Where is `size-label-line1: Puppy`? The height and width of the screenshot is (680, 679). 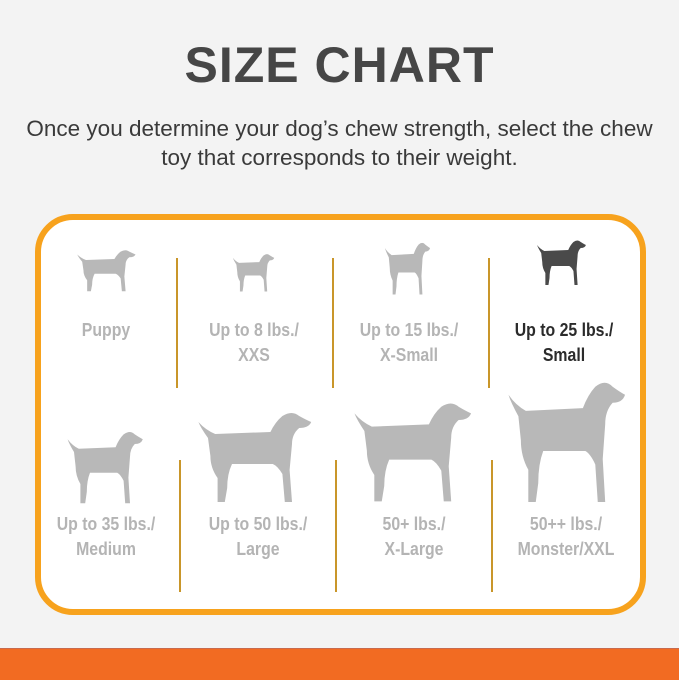
size-label-line1: Puppy is located at coordinates (106, 330).